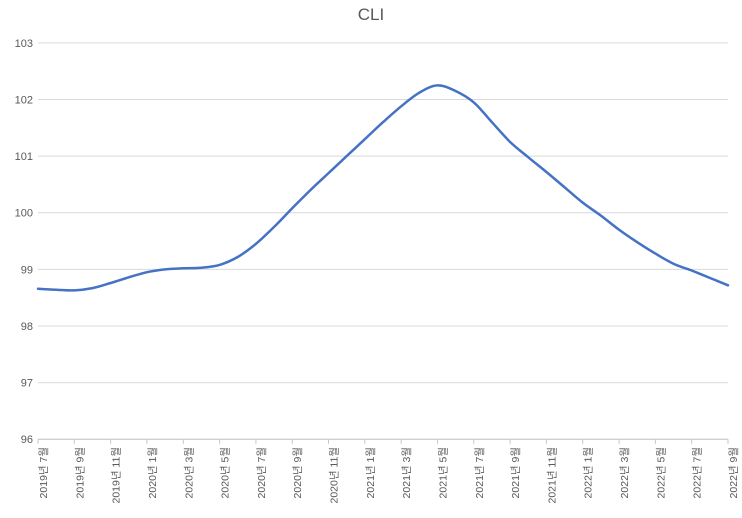  Describe the element at coordinates (371, 14) in the screenshot. I see `chart-title: CLI` at that location.